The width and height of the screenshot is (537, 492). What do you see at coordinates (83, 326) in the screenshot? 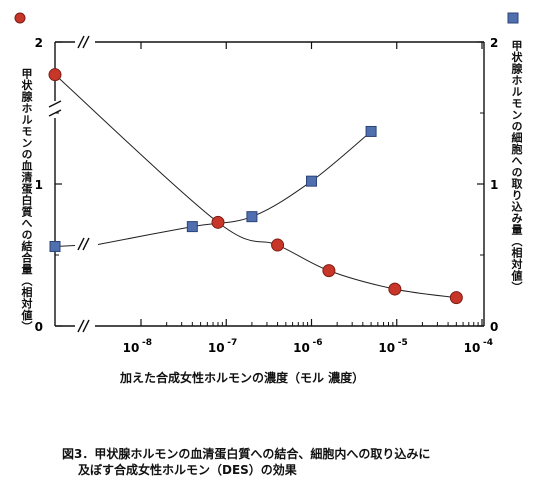
I see `x-axis-break` at bounding box center [83, 326].